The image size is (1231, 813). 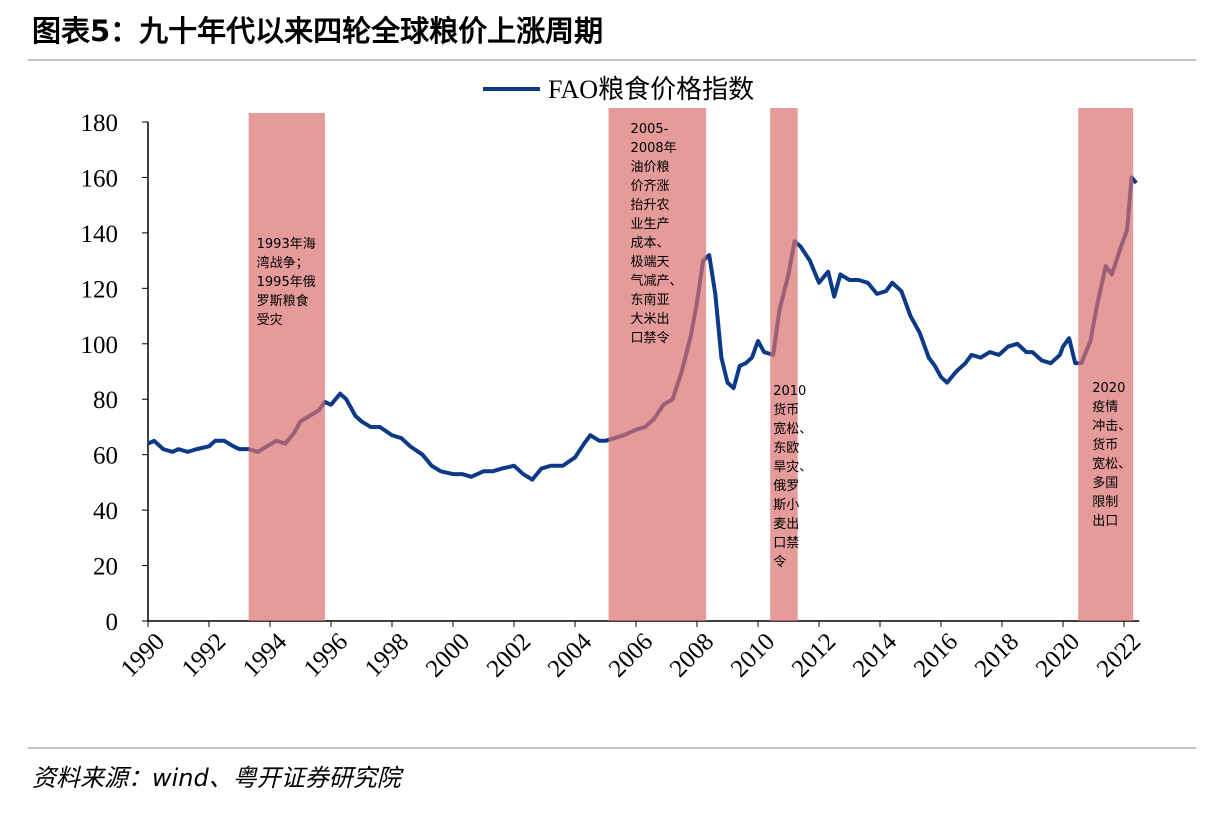 I want to click on annotation: 麦出, so click(x=786, y=524).